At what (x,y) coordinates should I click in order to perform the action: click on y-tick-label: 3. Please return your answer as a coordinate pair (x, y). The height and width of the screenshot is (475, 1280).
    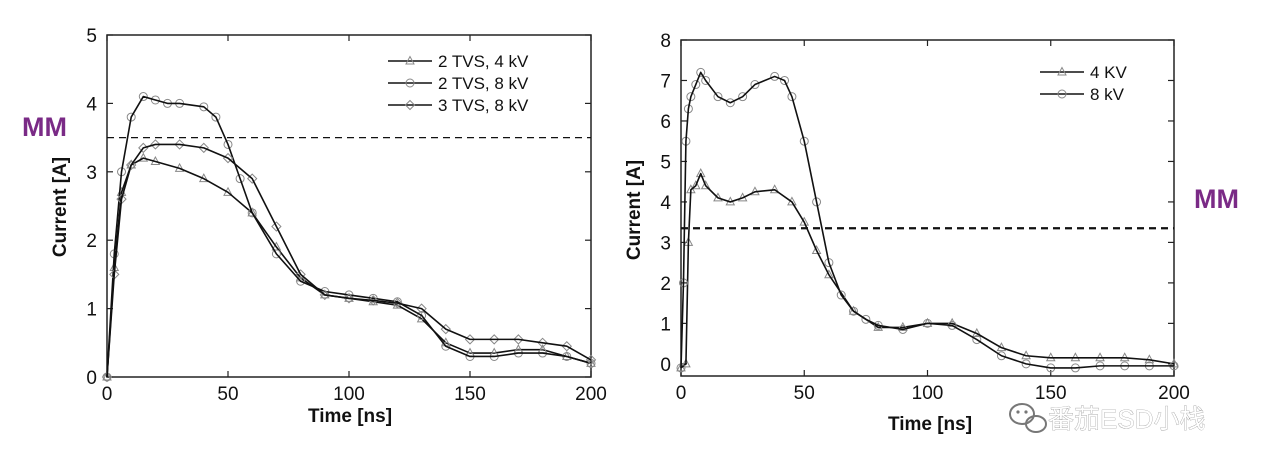
    Looking at the image, I should click on (91, 173).